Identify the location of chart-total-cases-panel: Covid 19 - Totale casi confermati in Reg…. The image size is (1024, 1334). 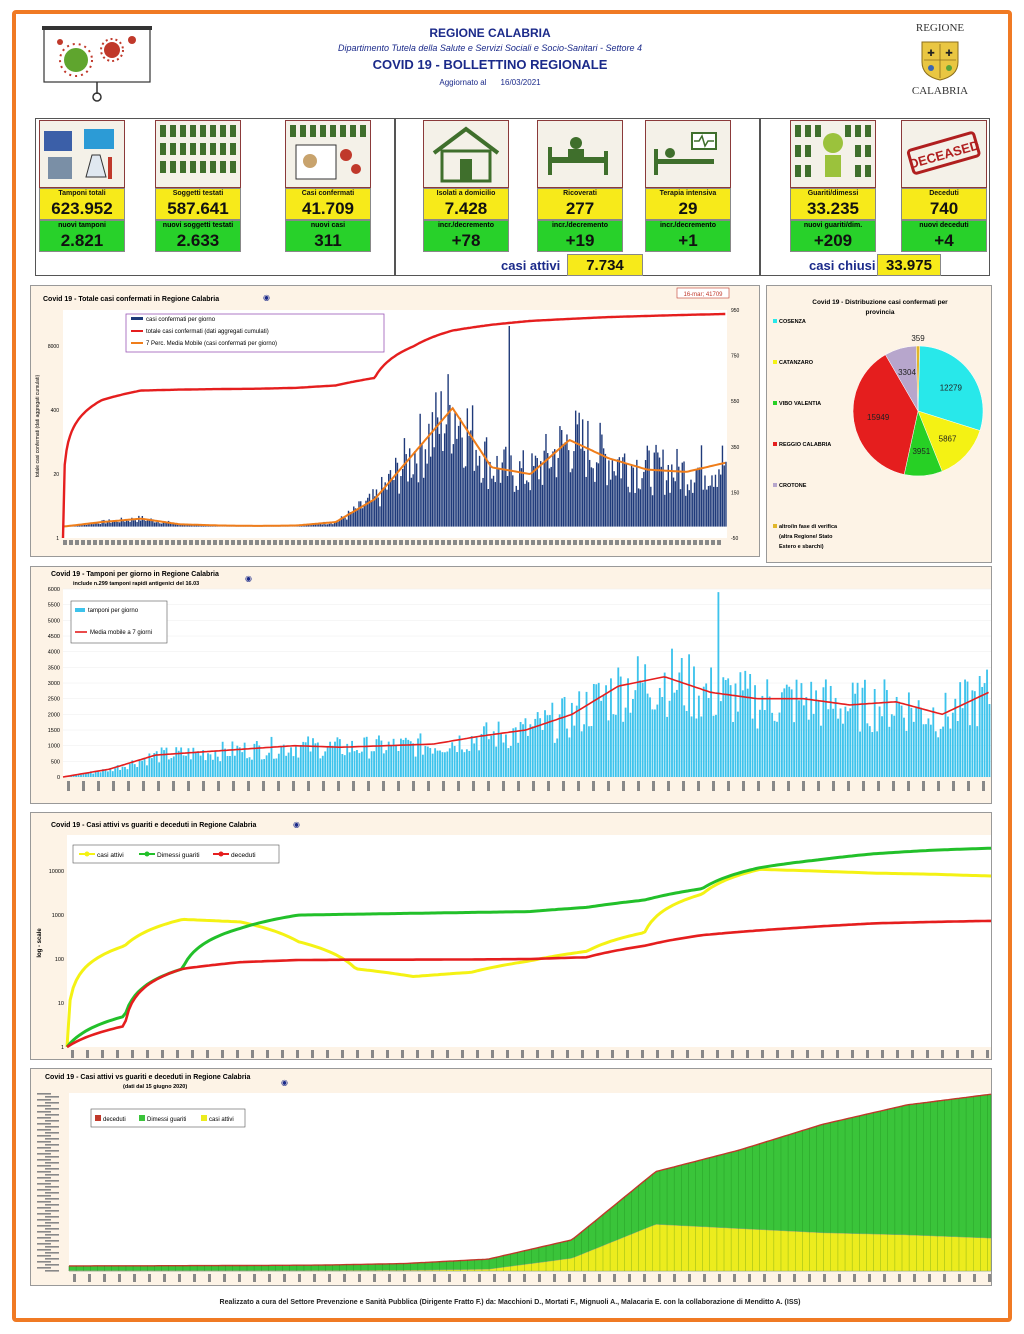
(395, 421).